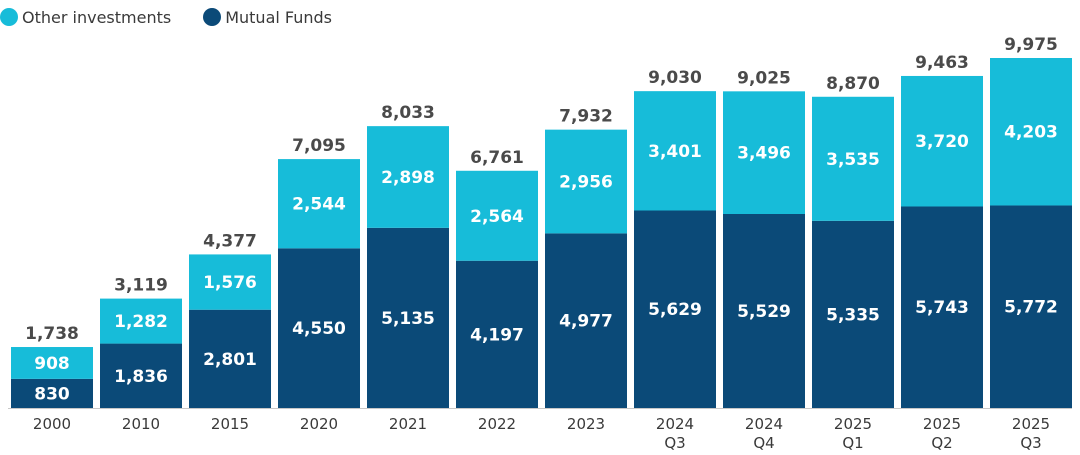 The height and width of the screenshot is (455, 1080). I want to click on legend-swatch-other-investments, so click(9, 17).